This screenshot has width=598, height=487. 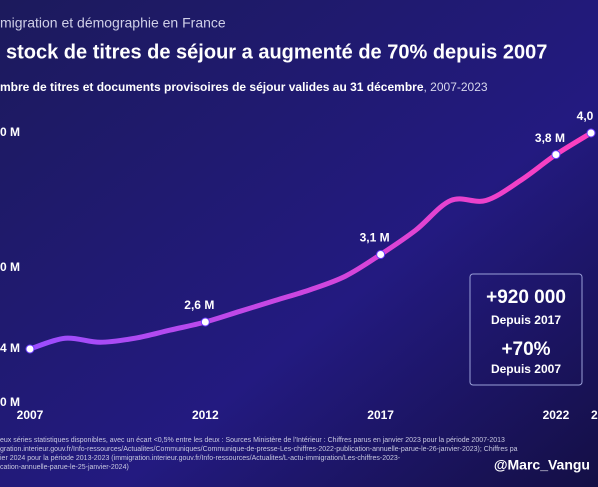 What do you see at coordinates (526, 329) in the screenshot?
I see `summary-box` at bounding box center [526, 329].